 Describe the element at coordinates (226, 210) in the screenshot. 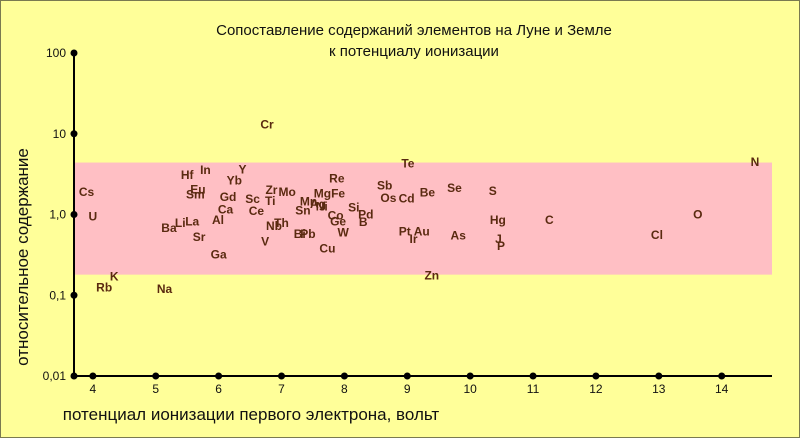

I see `element-label-ca: Ca` at that location.